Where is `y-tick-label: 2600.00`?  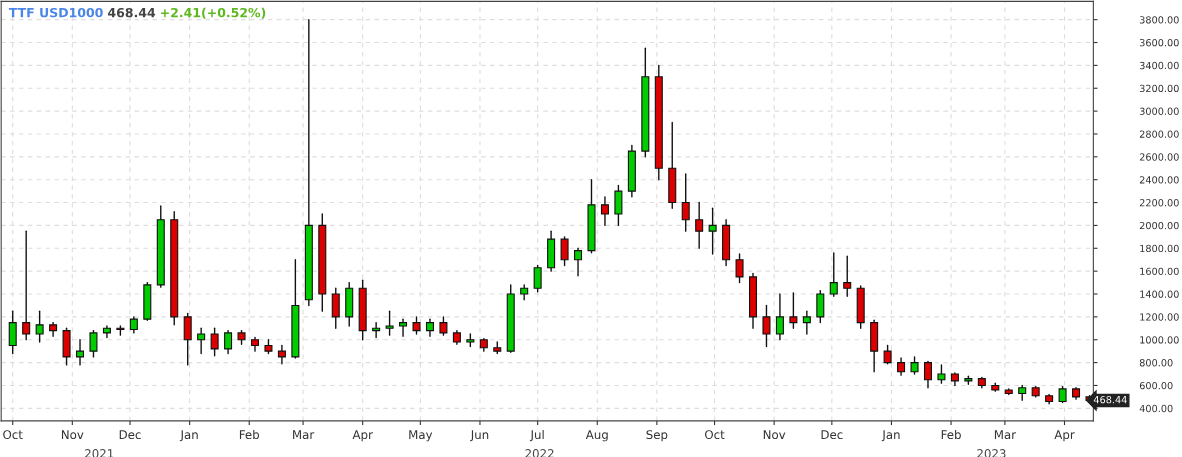 y-tick-label: 2600.00 is located at coordinates (1159, 157).